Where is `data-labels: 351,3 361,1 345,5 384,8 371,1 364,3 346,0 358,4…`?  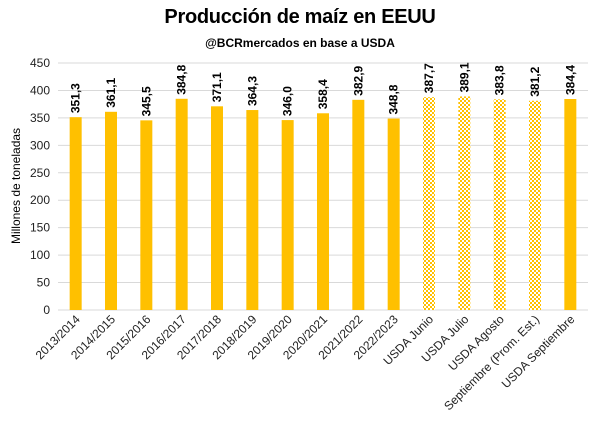
data-labels: 351,3 361,1 345,5 384,8 371,1 364,3 346,0 358,4… is located at coordinates (323, 89).